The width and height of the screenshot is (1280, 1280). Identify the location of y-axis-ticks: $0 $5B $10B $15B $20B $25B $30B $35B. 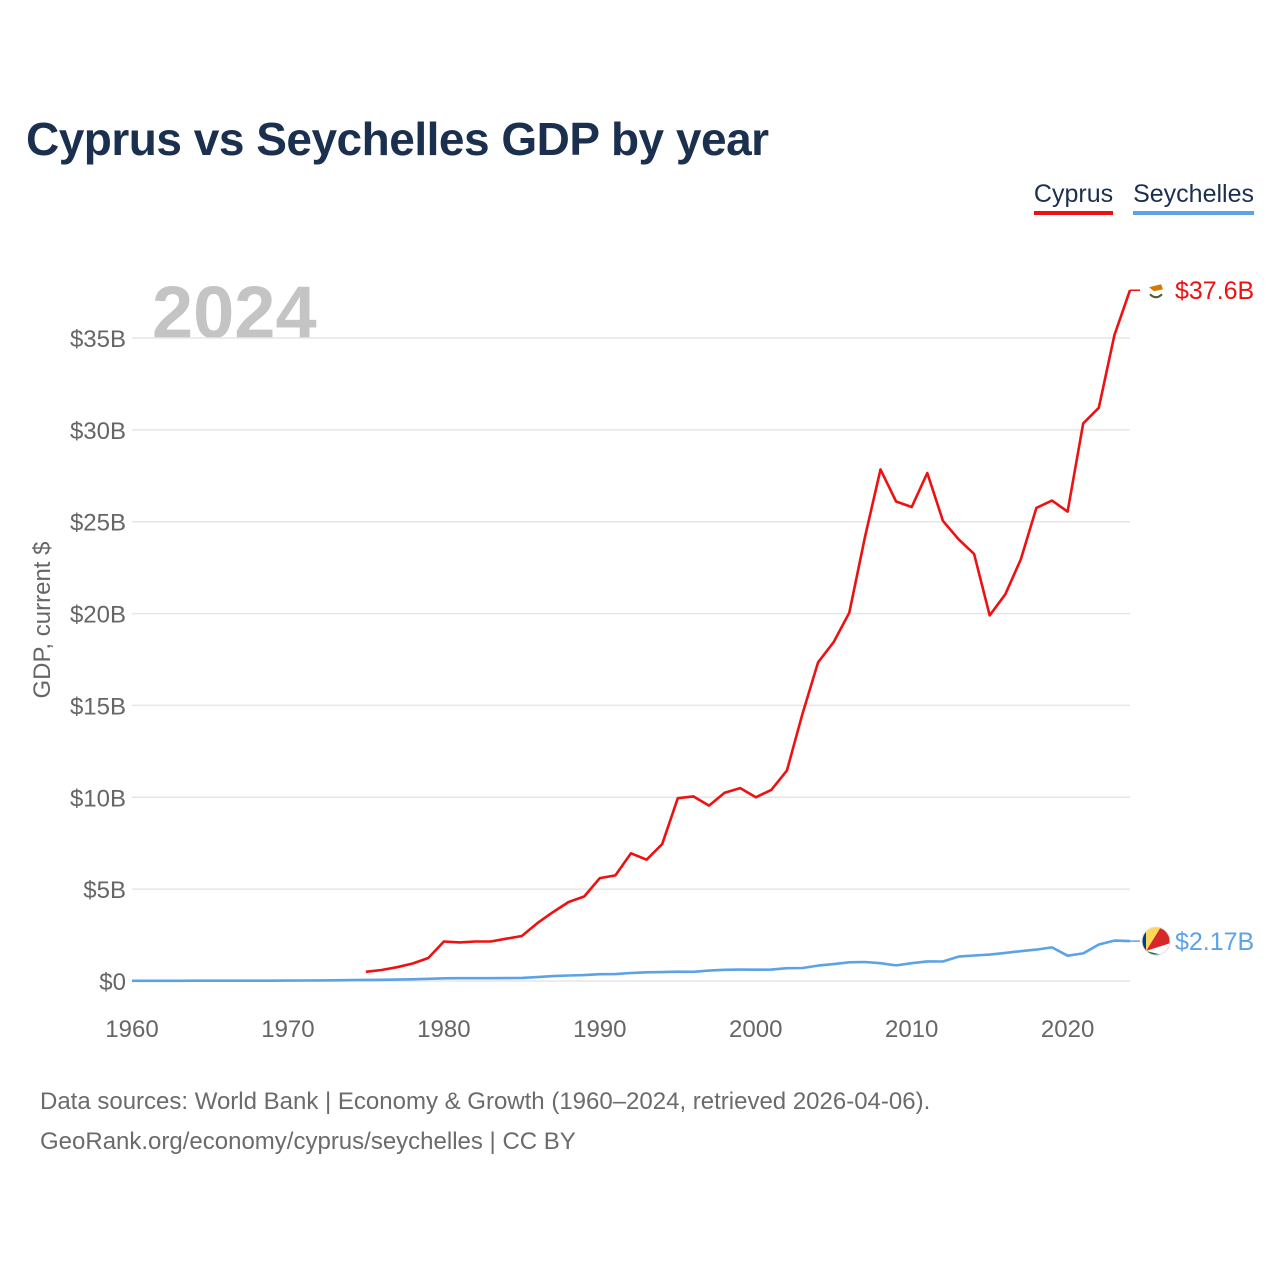
(98, 661).